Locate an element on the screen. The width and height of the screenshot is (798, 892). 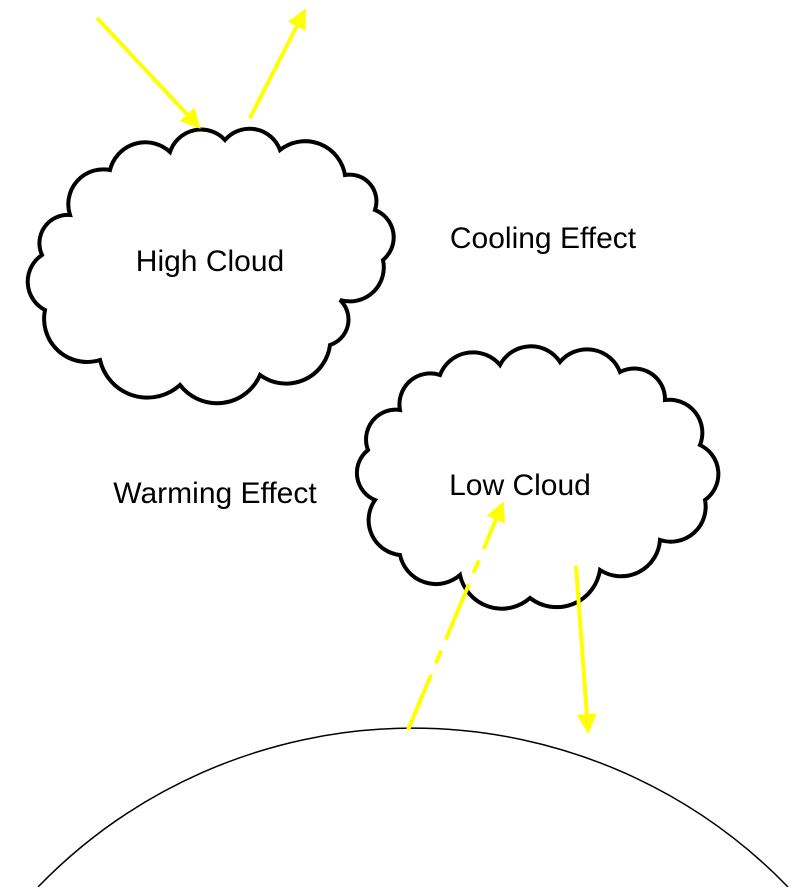
low-cloud is located at coordinates (537, 477).